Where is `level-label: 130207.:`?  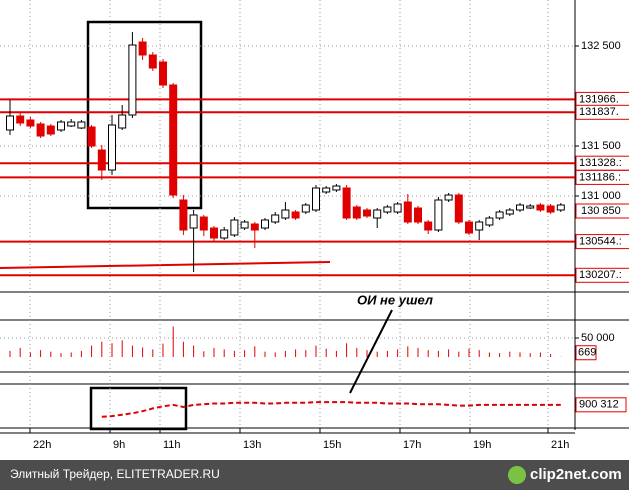
level-label: 130207.: is located at coordinates (600, 275).